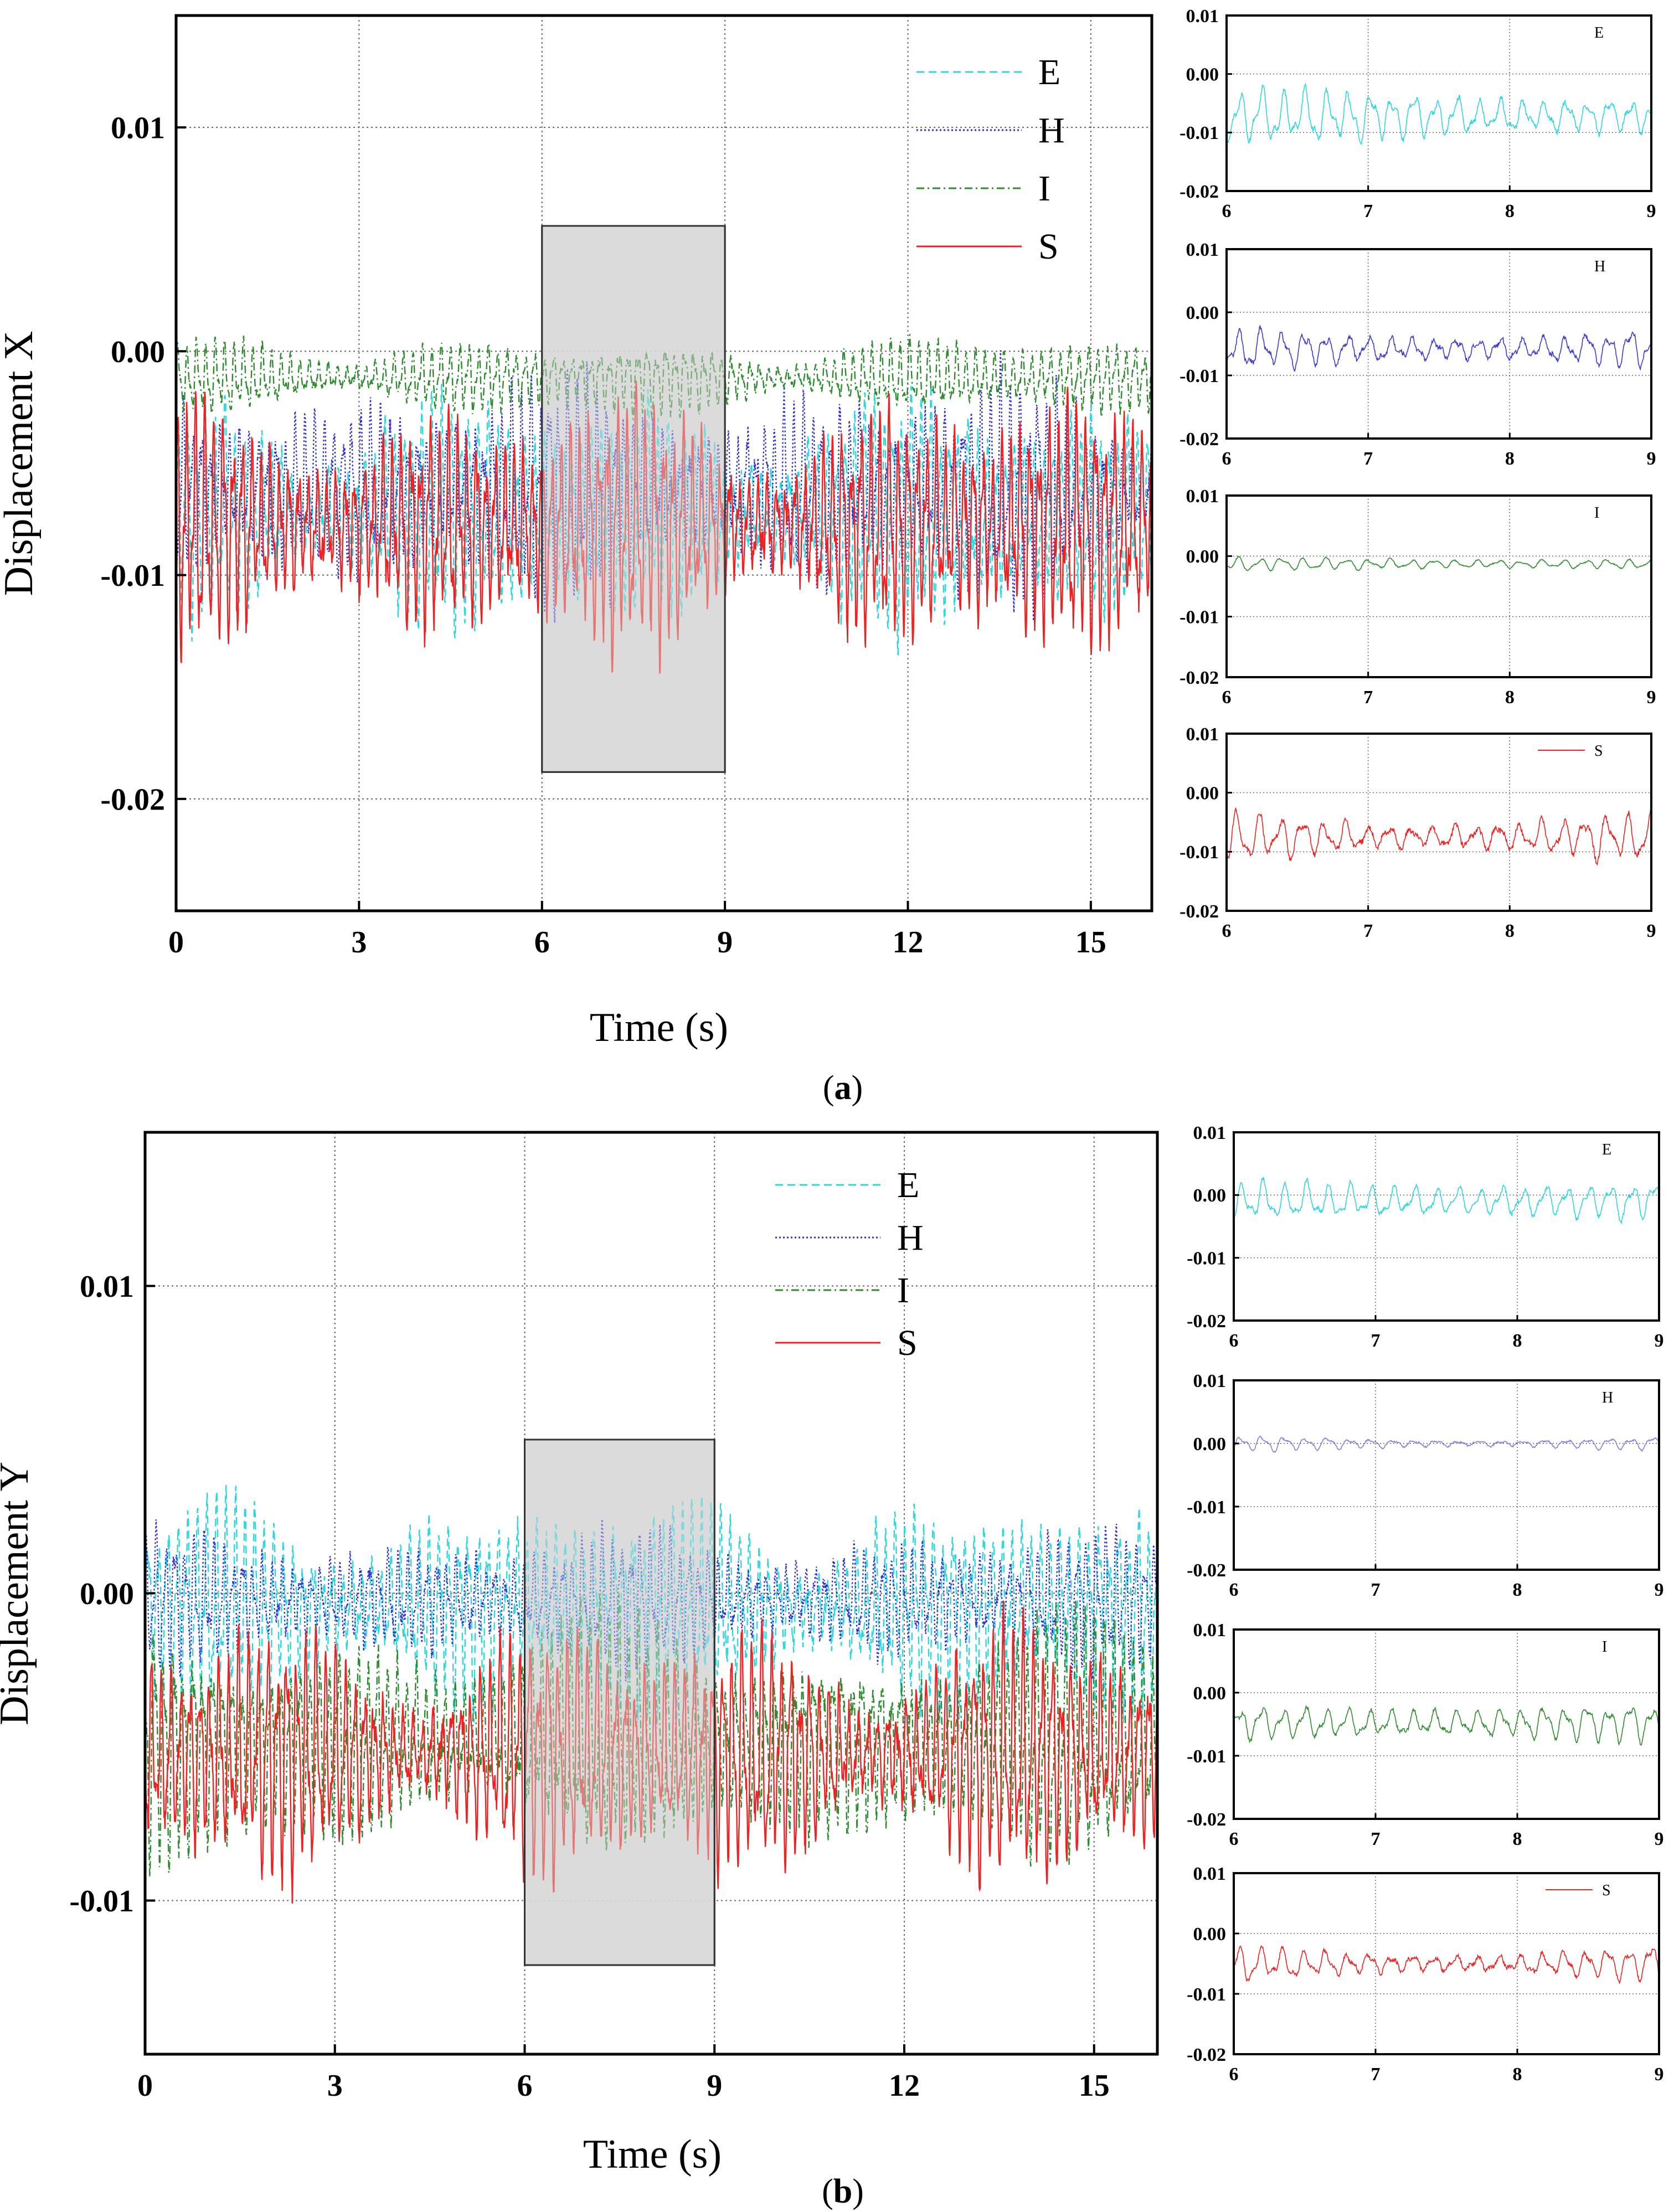 The height and width of the screenshot is (2212, 1674). I want to click on x-tick-label: 12, so click(908, 942).